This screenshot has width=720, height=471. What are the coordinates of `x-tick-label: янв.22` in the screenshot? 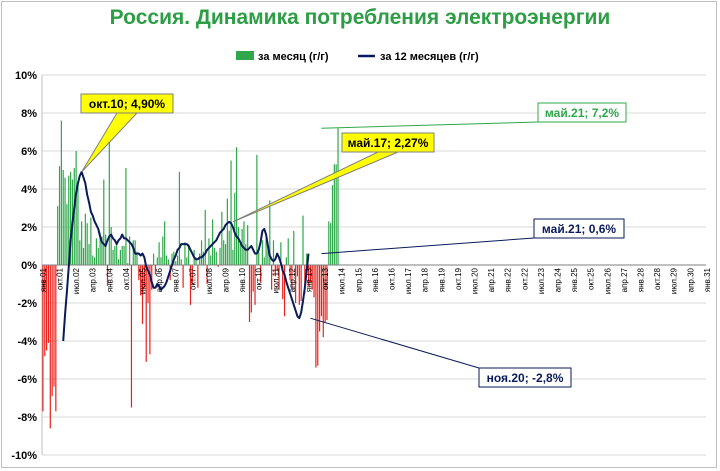 It's located at (508, 279).